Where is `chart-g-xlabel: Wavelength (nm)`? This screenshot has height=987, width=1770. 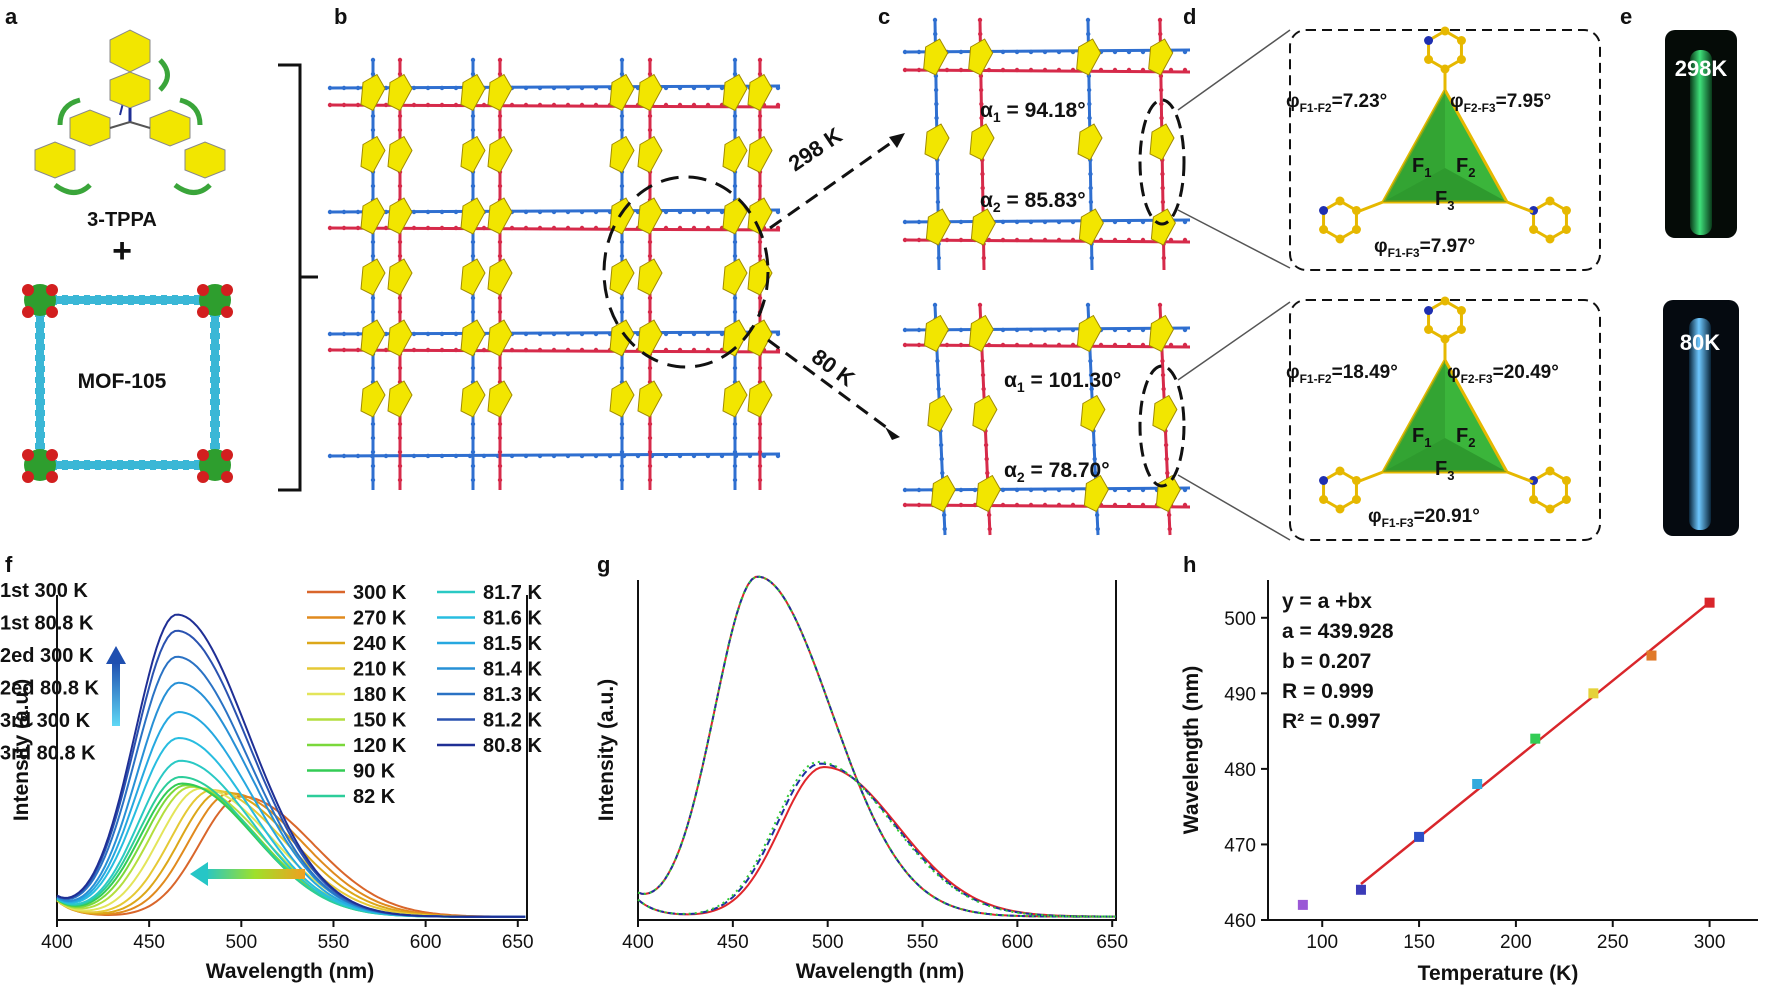 chart-g-xlabel: Wavelength (nm) is located at coordinates (880, 971).